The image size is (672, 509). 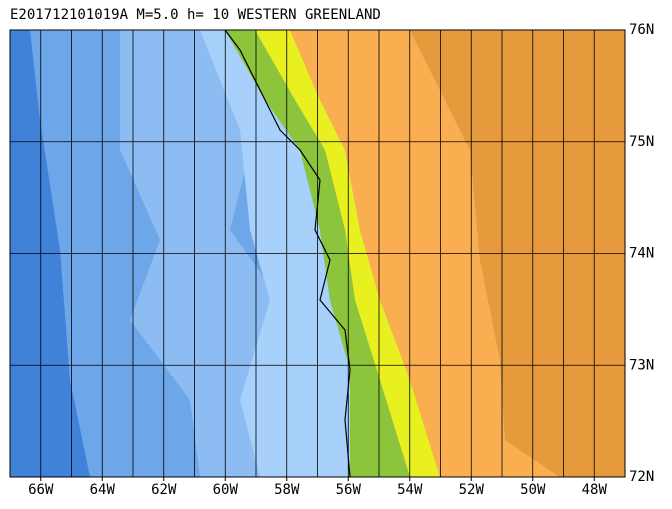 I want to click on x-tick-label: 52W, so click(x=472, y=490).